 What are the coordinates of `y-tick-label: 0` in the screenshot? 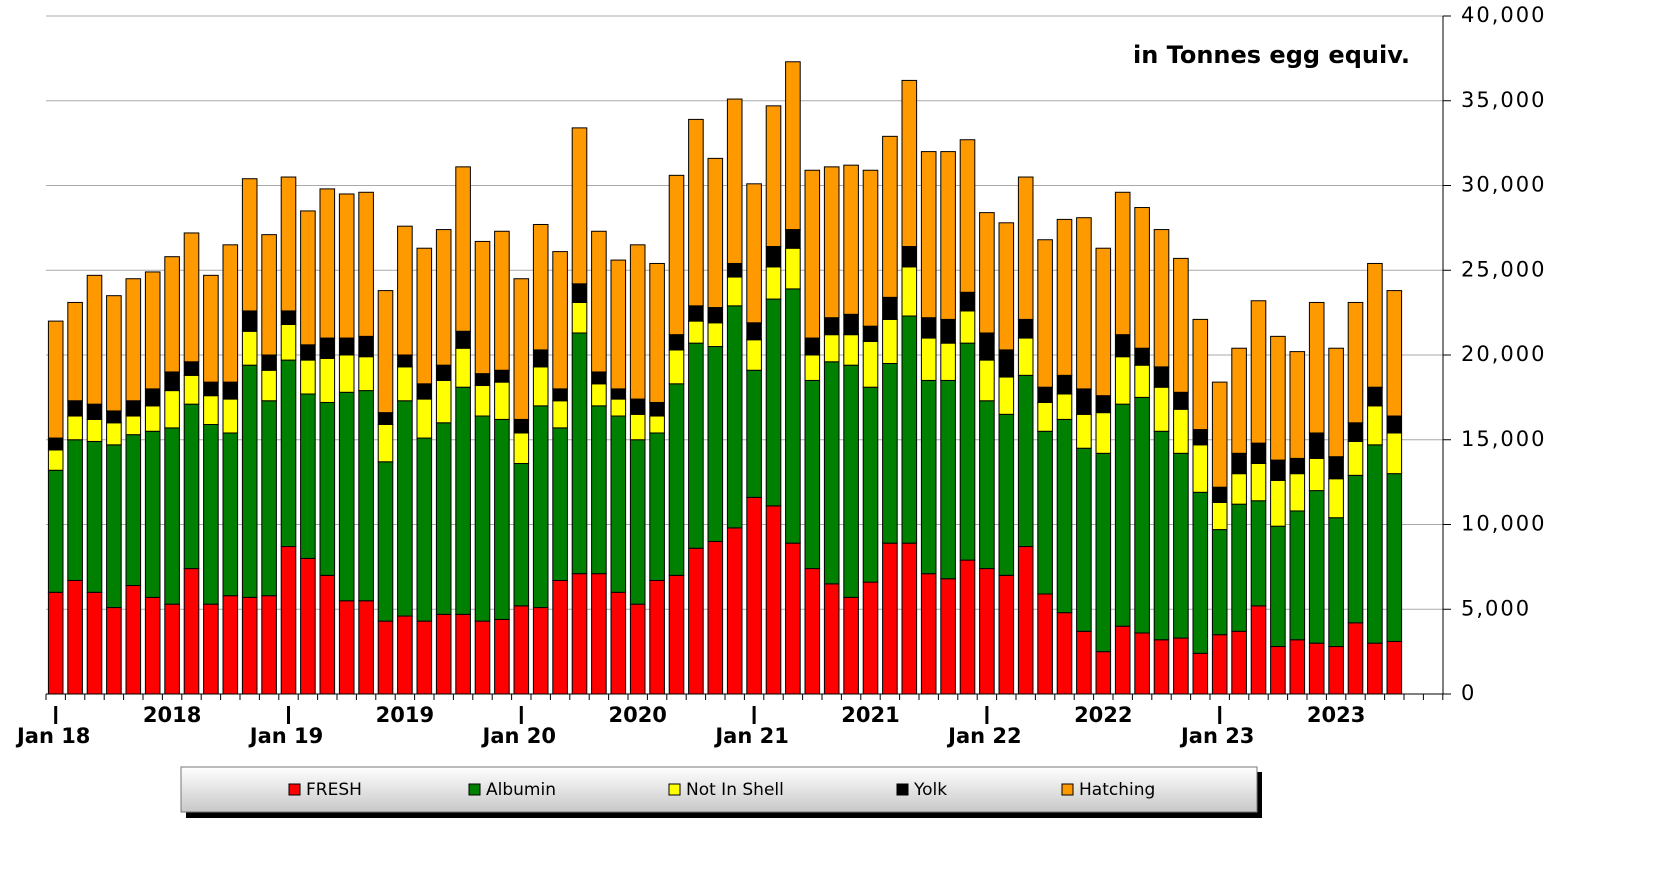 It's located at (1468, 693).